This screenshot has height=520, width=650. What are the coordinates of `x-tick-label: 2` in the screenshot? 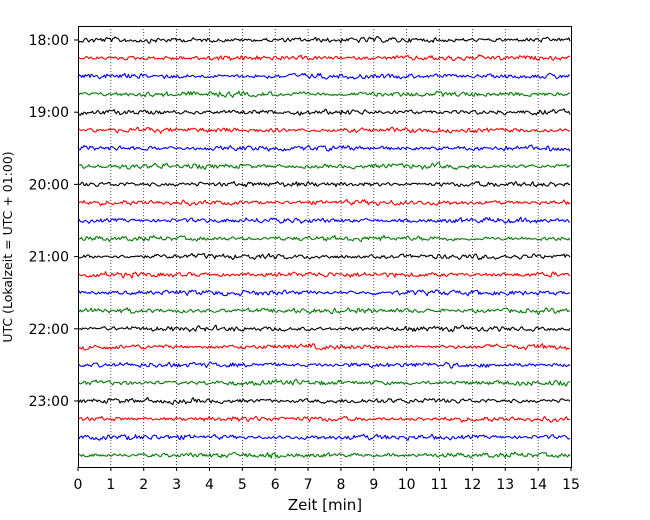 It's located at (143, 485).